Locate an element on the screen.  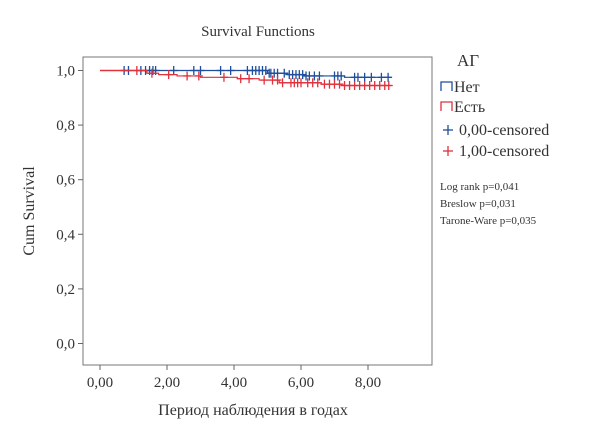
x-tick-label: 4,00 is located at coordinates (234, 383).